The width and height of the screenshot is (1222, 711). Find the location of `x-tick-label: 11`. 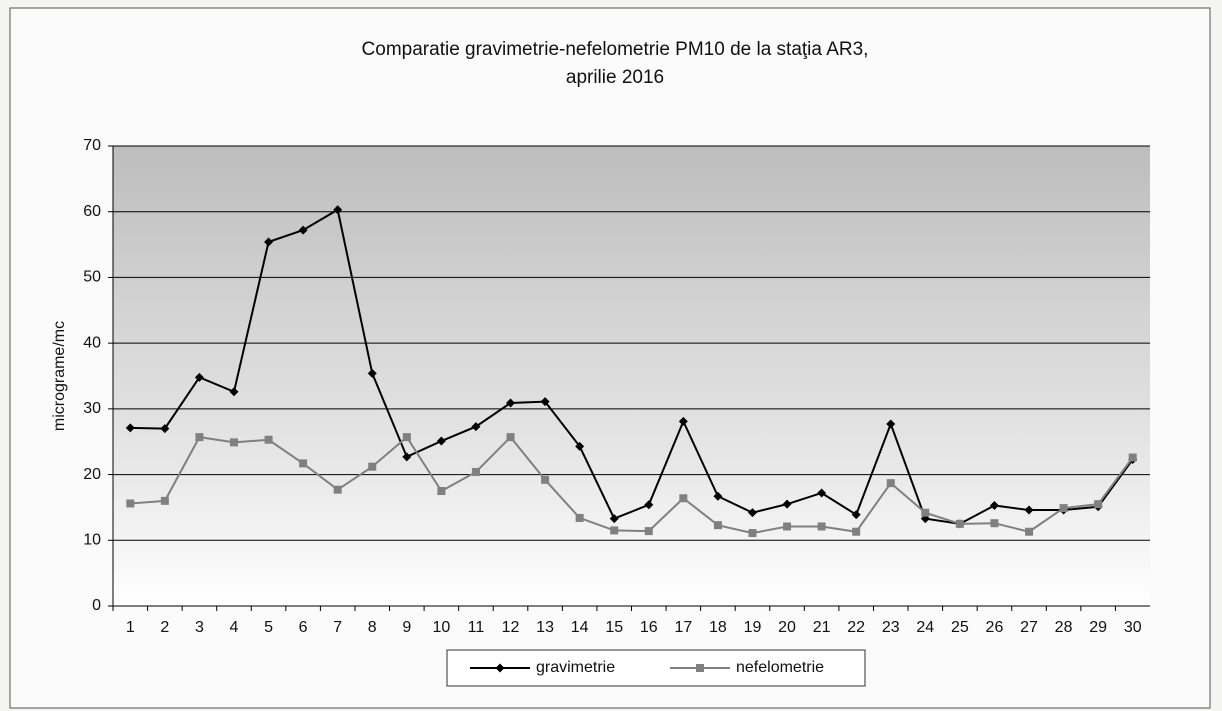

x-tick-label: 11 is located at coordinates (476, 627).